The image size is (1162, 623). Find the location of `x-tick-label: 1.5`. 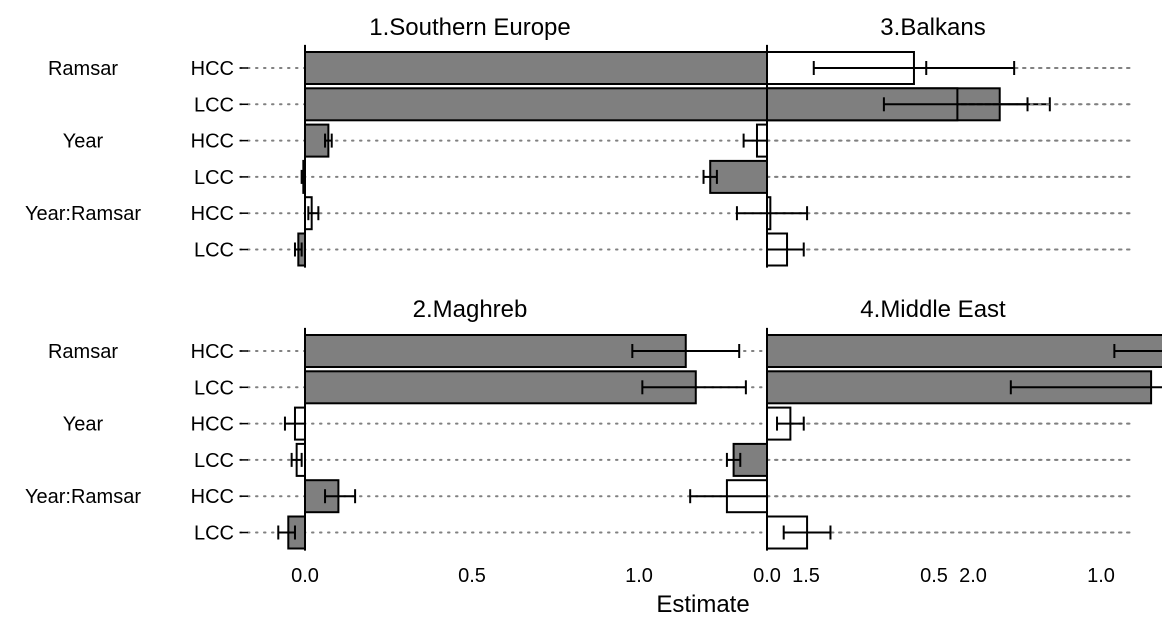

x-tick-label: 1.5 is located at coordinates (806, 576).